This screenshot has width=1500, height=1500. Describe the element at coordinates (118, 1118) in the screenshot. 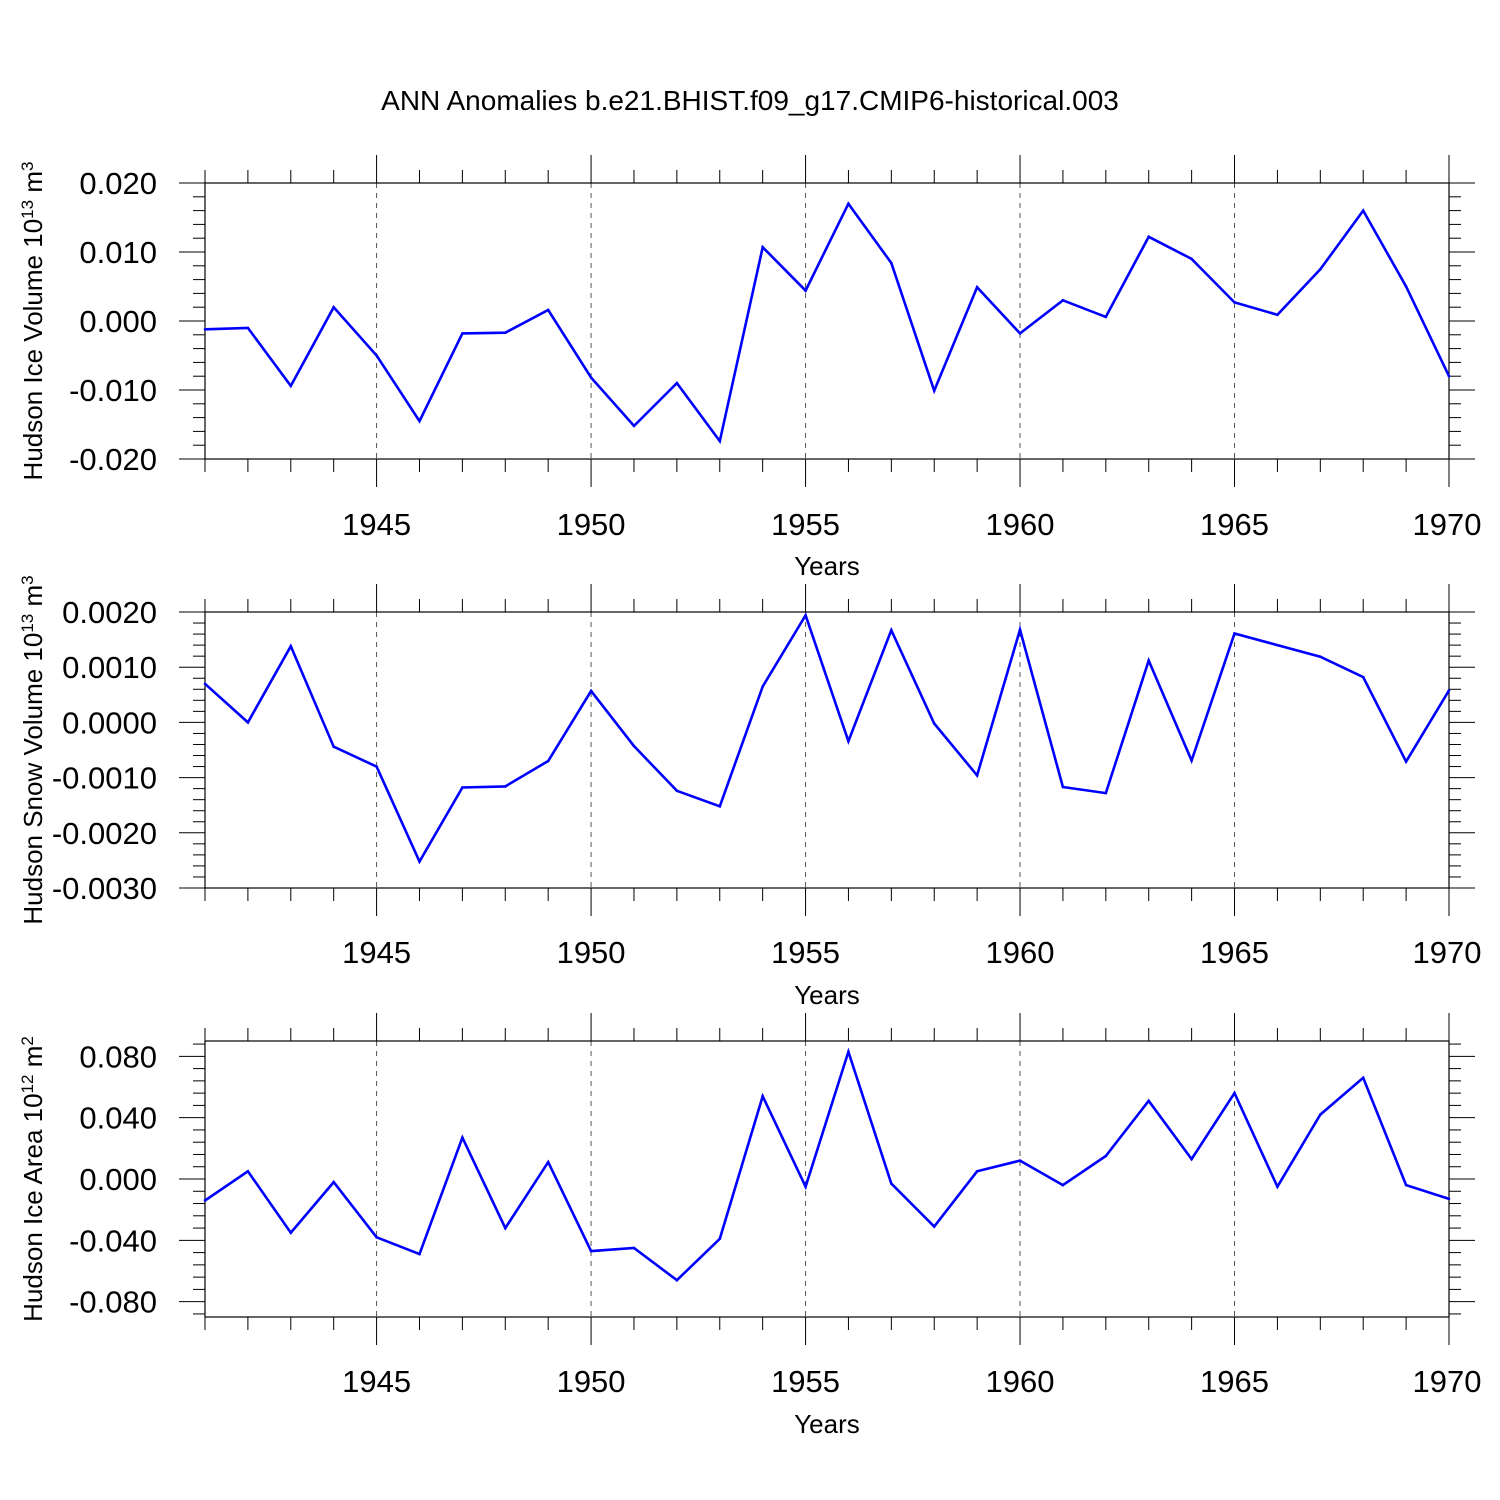

I see `y-tick-label: 0.040` at that location.